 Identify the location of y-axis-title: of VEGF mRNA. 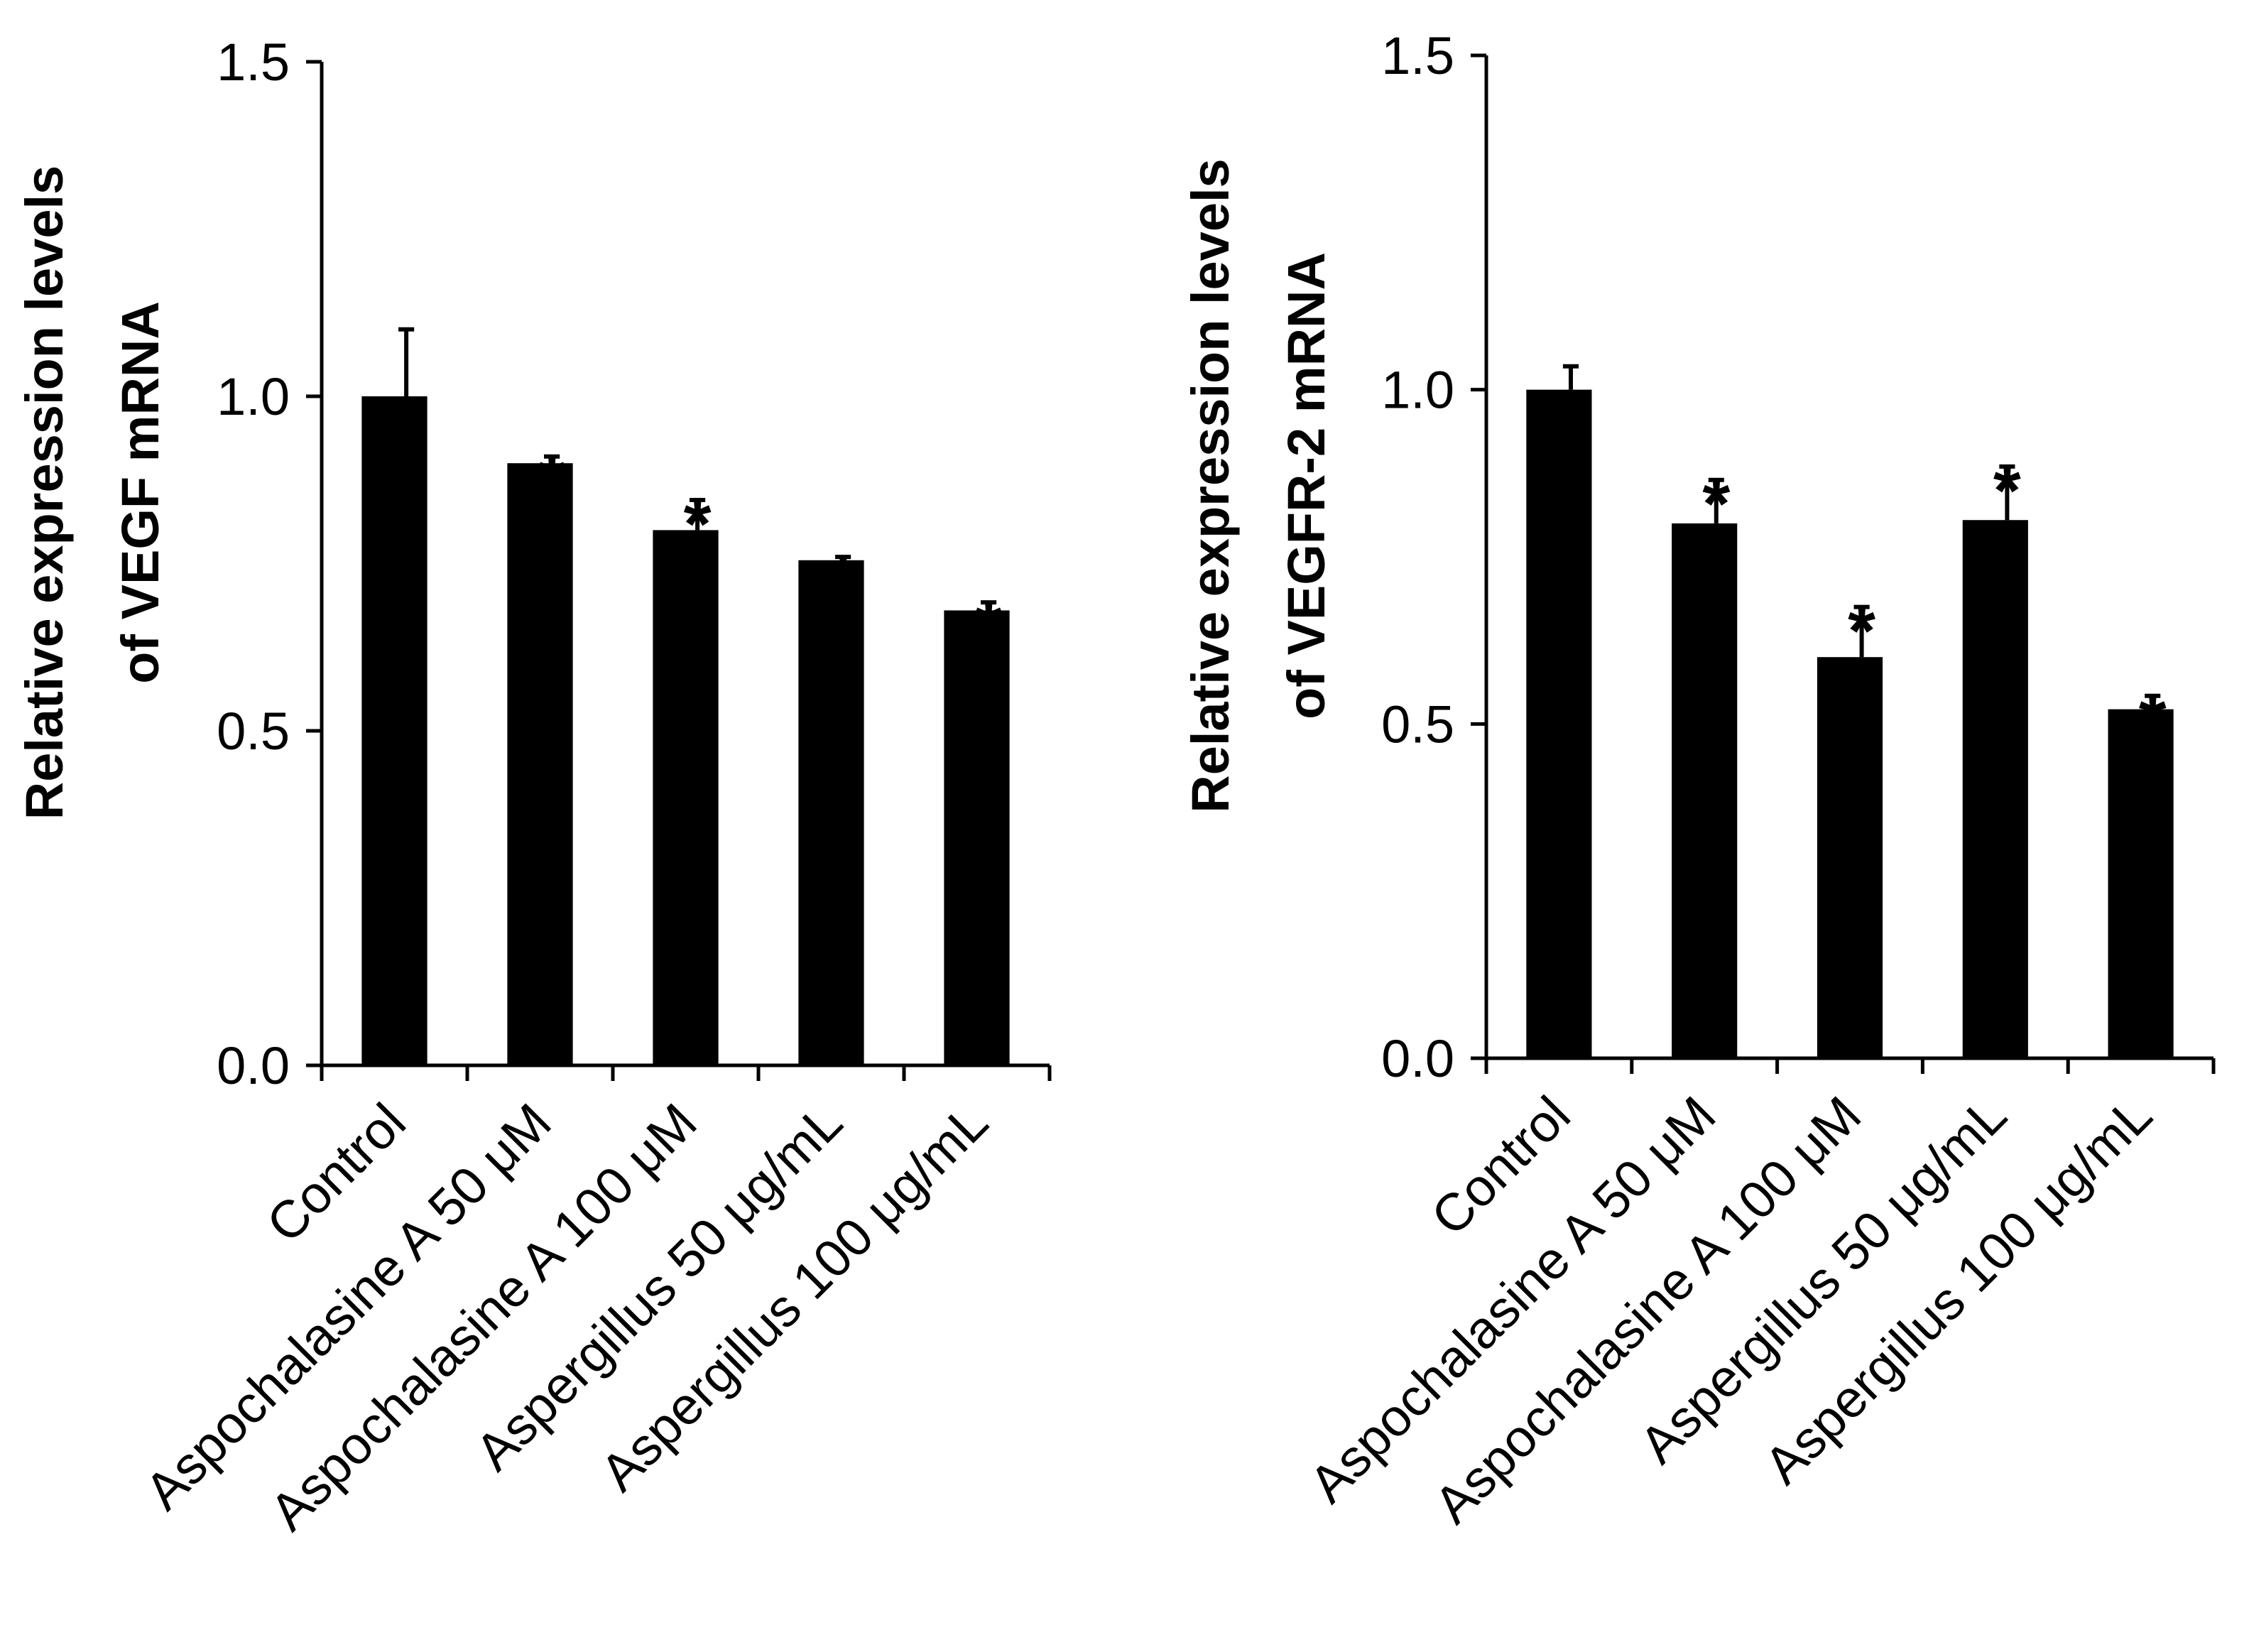
(140, 492).